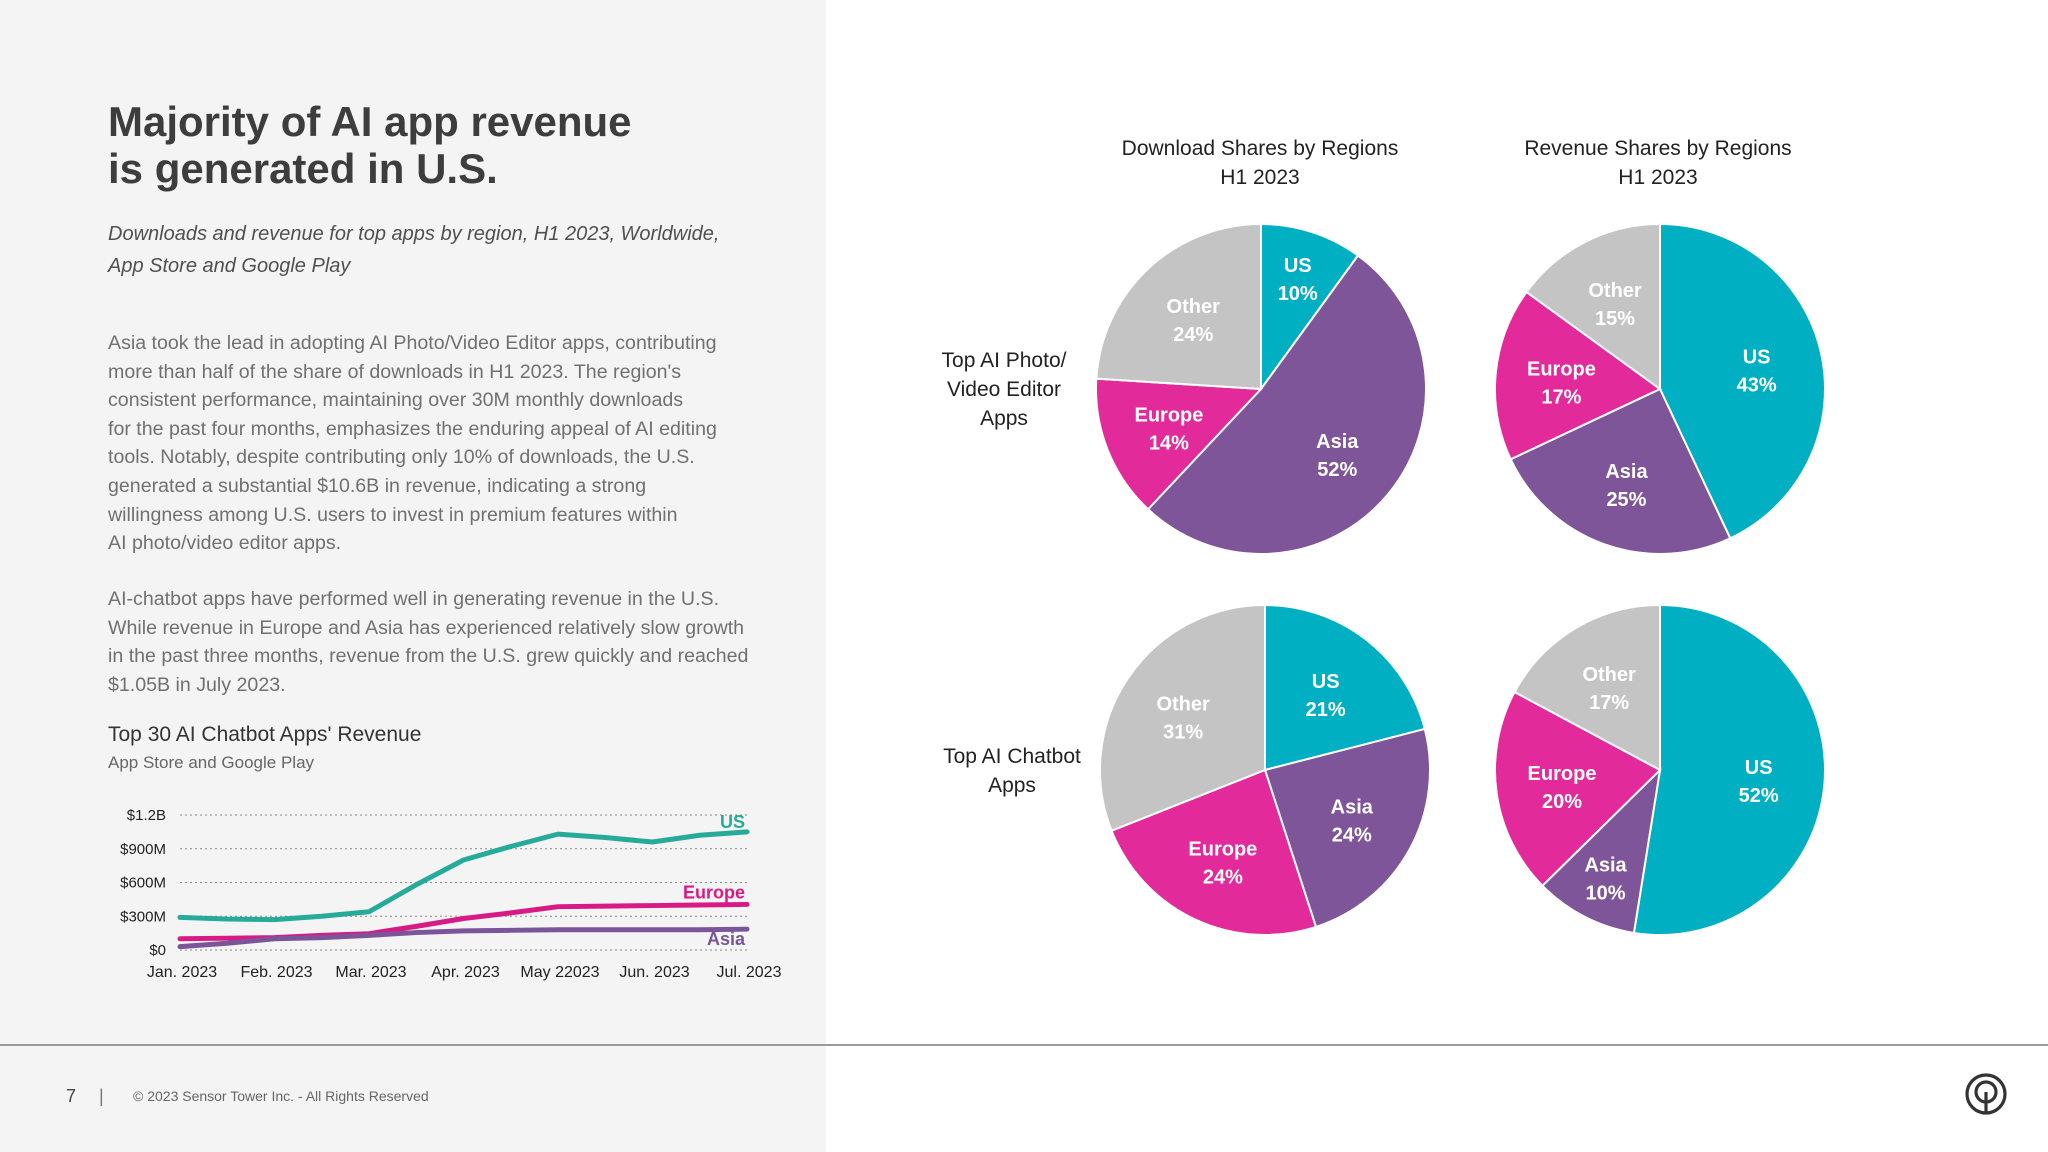 The width and height of the screenshot is (2048, 1152). I want to click on y-tick-label: $900M, so click(143, 849).